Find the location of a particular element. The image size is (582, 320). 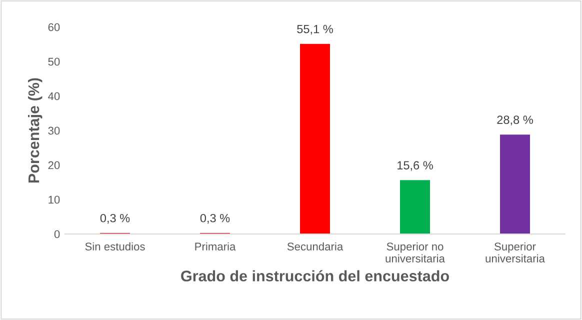

y-tick-label: 20 is located at coordinates (54, 165).